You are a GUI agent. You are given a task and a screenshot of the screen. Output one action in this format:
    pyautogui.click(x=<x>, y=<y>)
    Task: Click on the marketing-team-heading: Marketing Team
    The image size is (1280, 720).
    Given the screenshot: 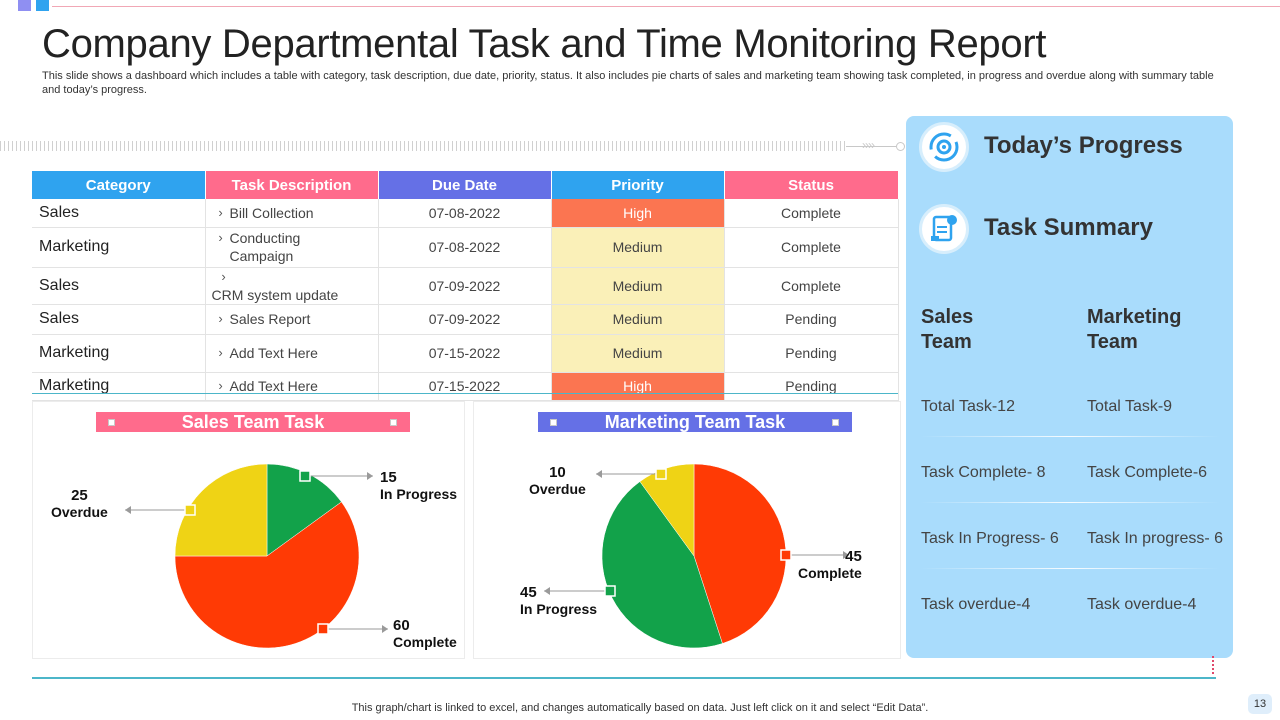 What is the action you would take?
    pyautogui.click(x=1152, y=330)
    